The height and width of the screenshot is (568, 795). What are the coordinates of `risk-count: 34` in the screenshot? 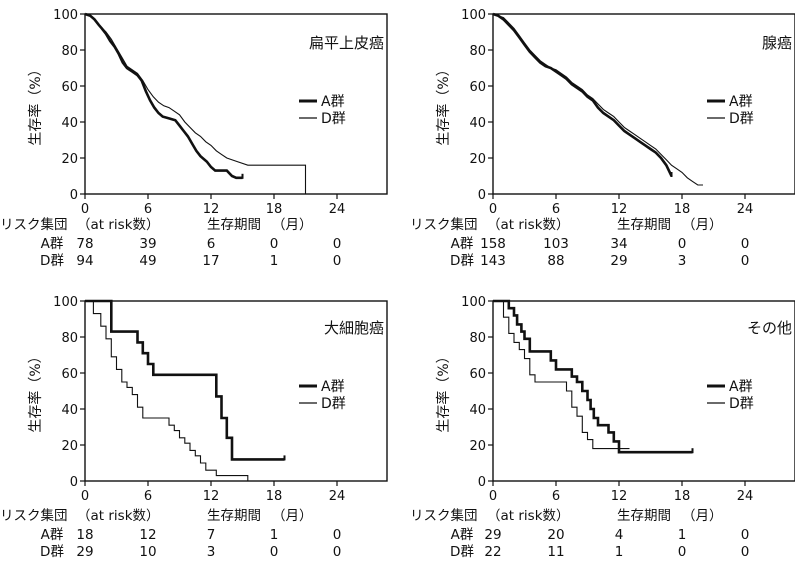 It's located at (618, 244).